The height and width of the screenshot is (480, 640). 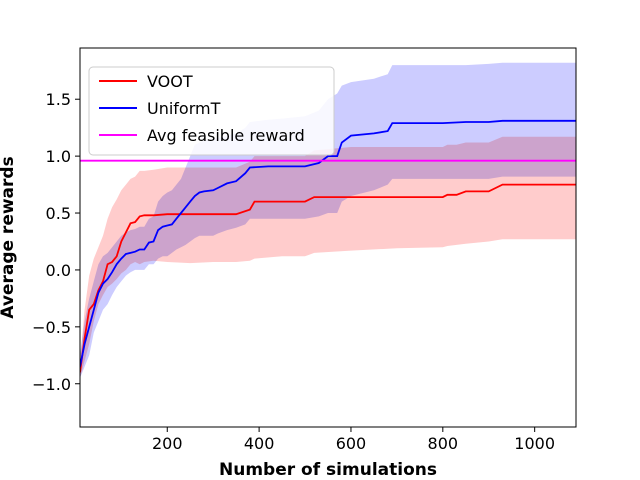 What do you see at coordinates (328, 470) in the screenshot?
I see `x-axis-title: Number of simulations` at bounding box center [328, 470].